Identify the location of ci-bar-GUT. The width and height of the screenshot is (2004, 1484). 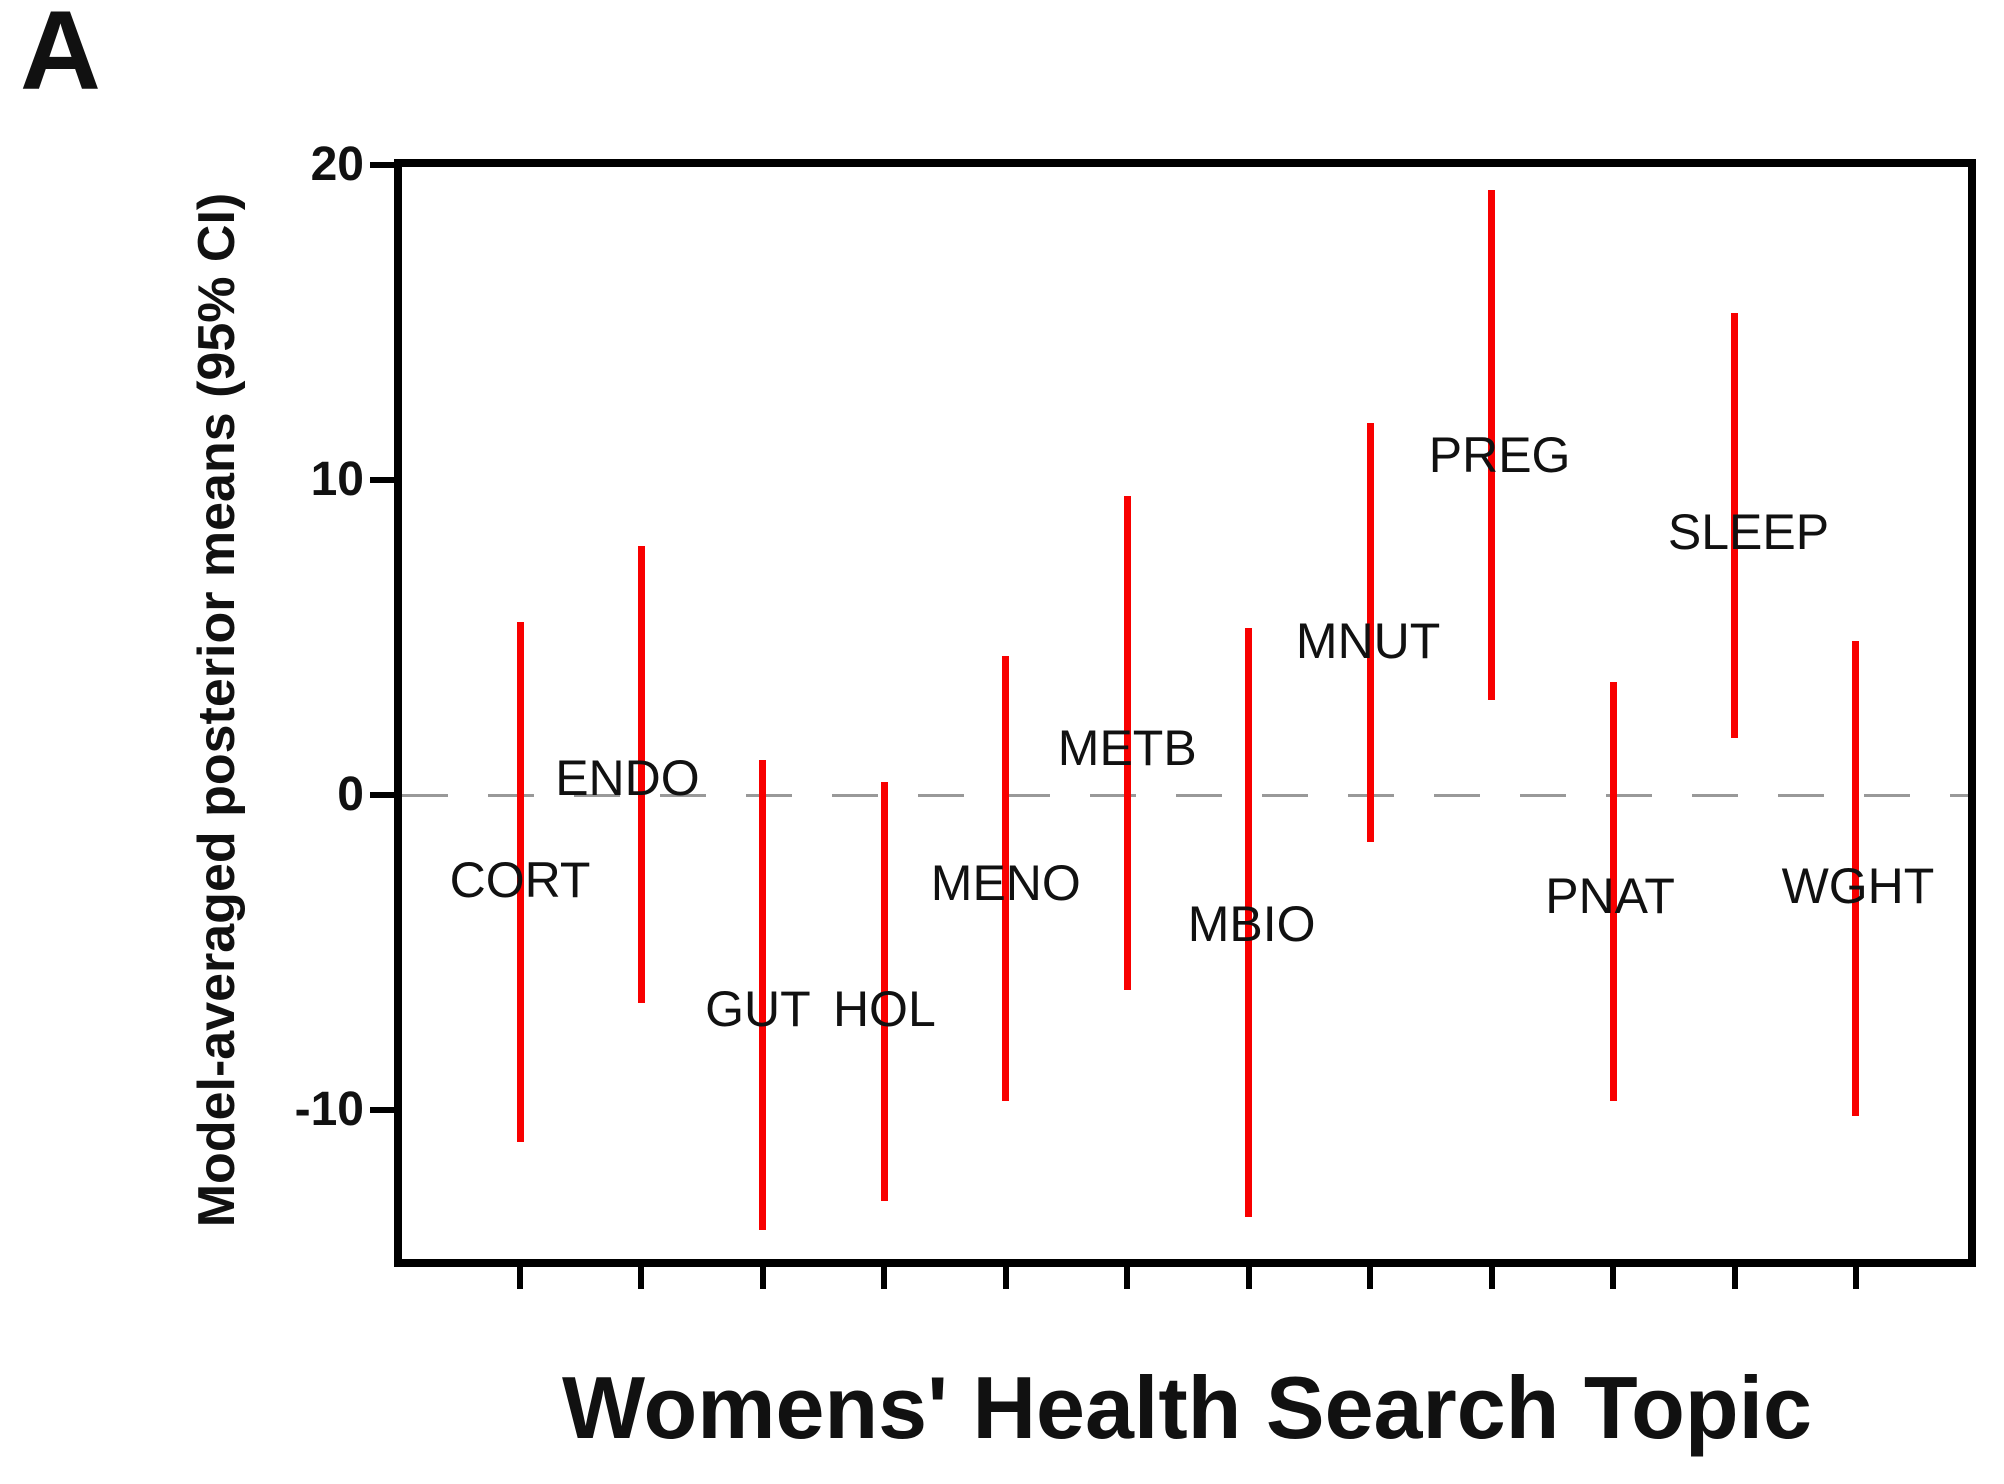
(763, 995).